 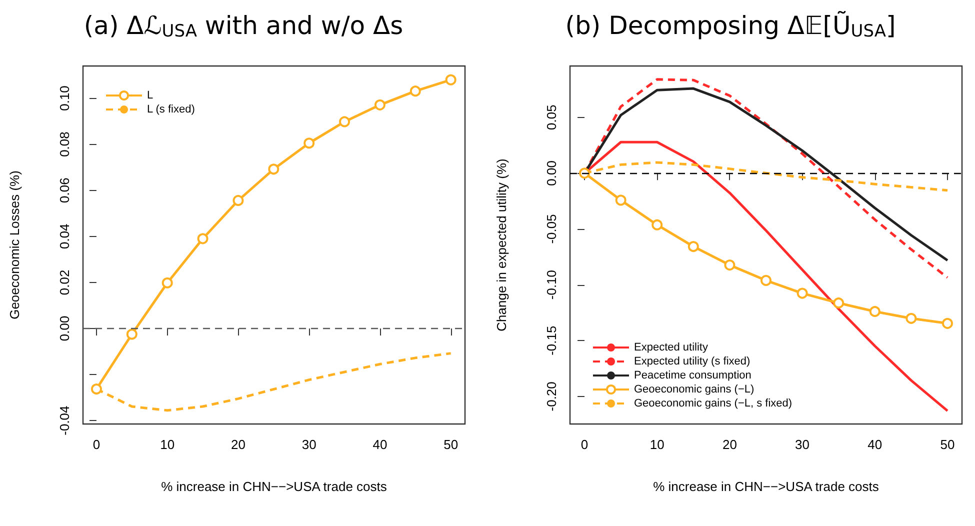 I want to click on legend-label: Peacetime consumption, so click(x=693, y=376).